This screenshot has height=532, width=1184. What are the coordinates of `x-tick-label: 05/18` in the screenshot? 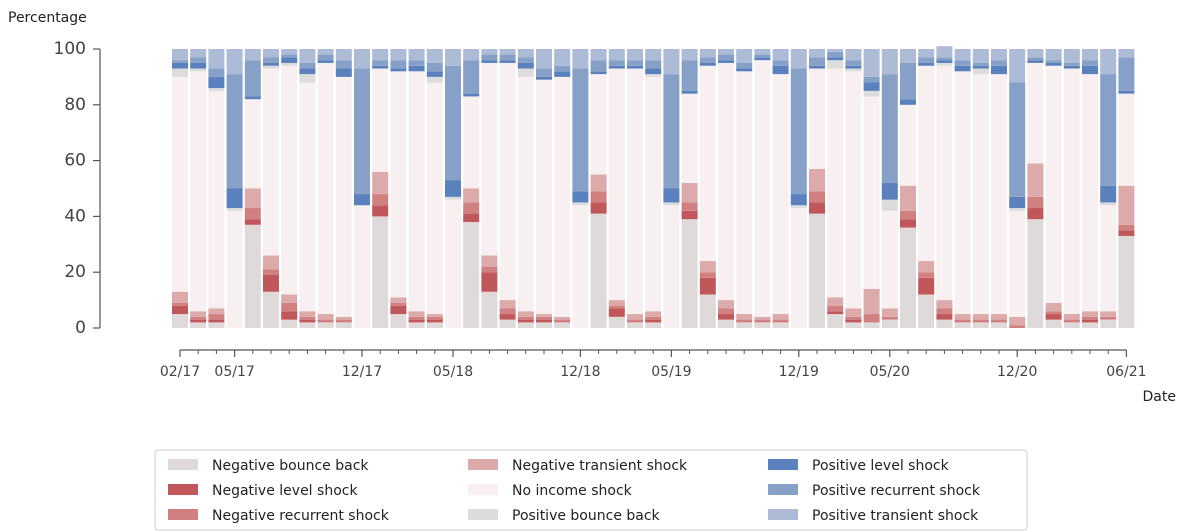 It's located at (453, 372).